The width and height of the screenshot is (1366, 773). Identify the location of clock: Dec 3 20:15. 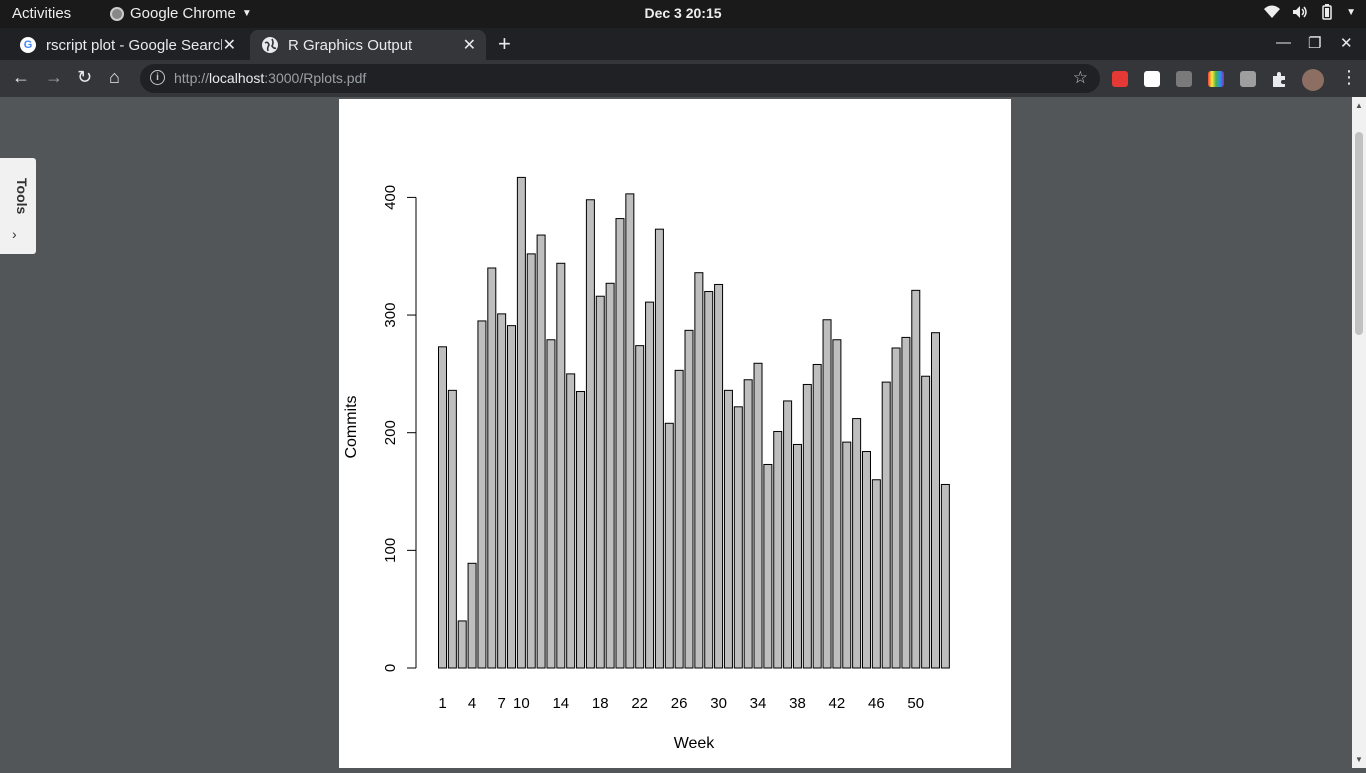
(683, 13).